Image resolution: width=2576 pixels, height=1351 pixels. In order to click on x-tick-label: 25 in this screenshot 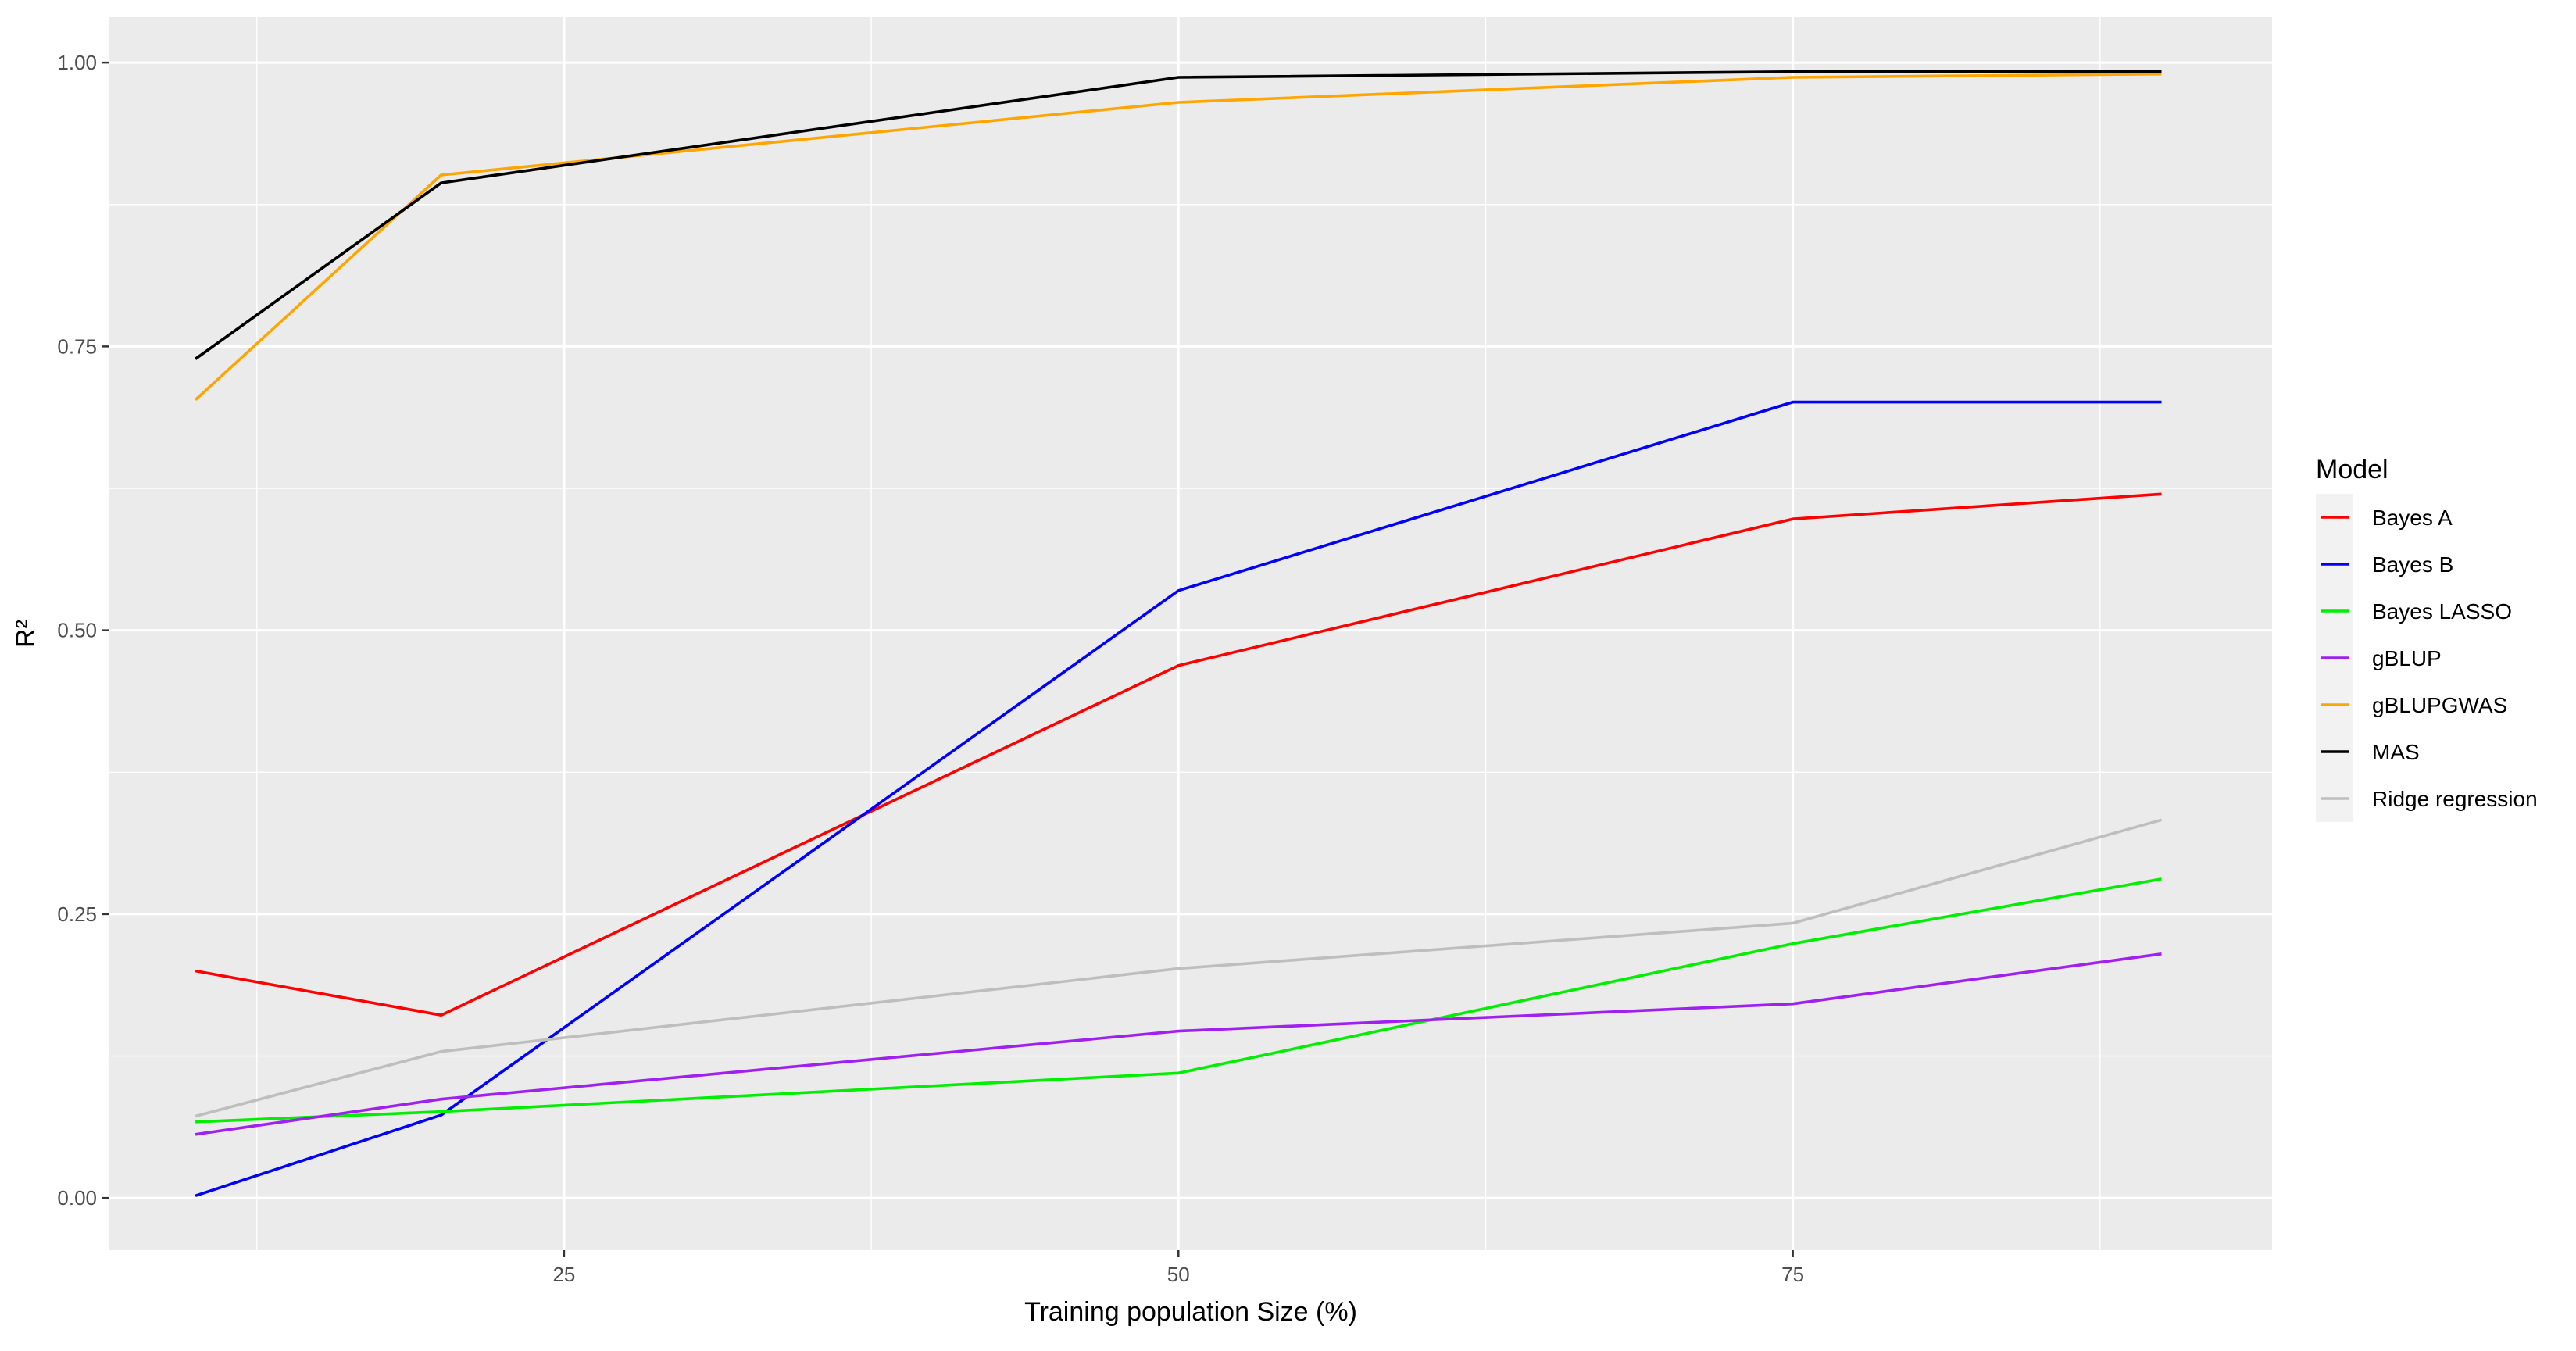, I will do `click(563, 1274)`.